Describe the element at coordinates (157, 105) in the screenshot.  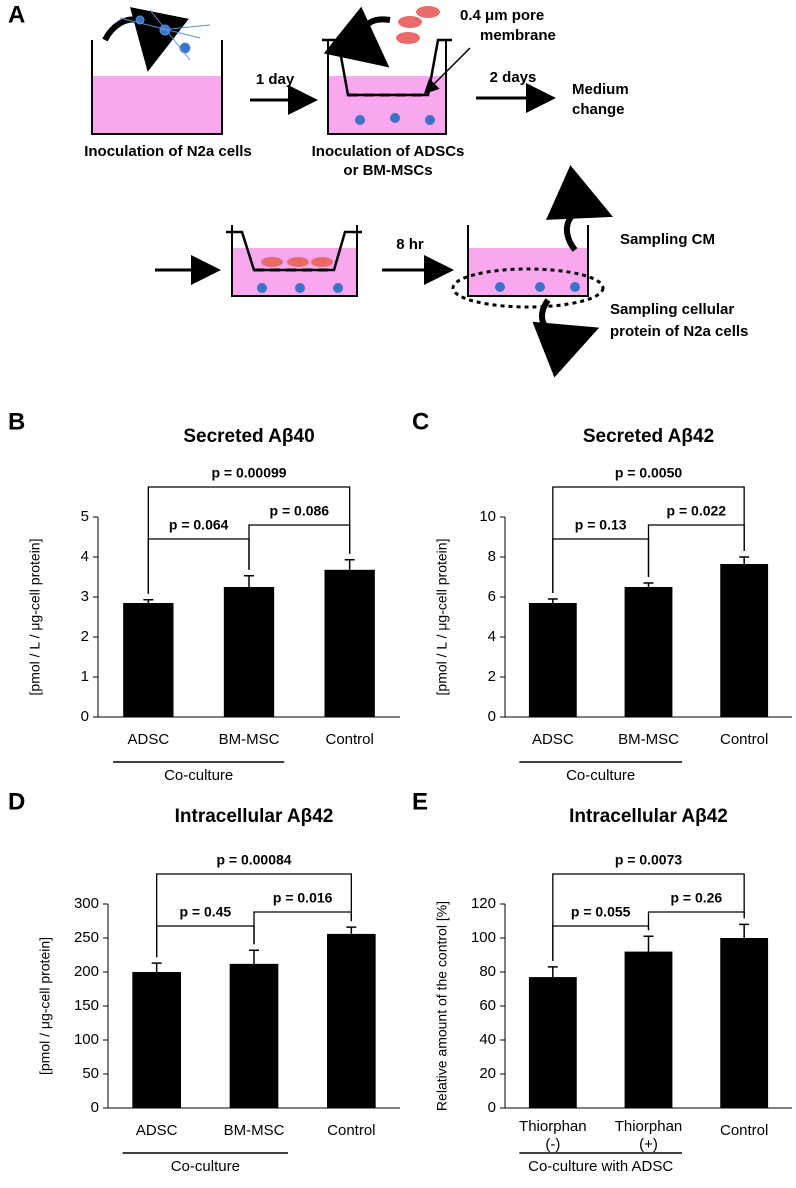
I see `medium` at that location.